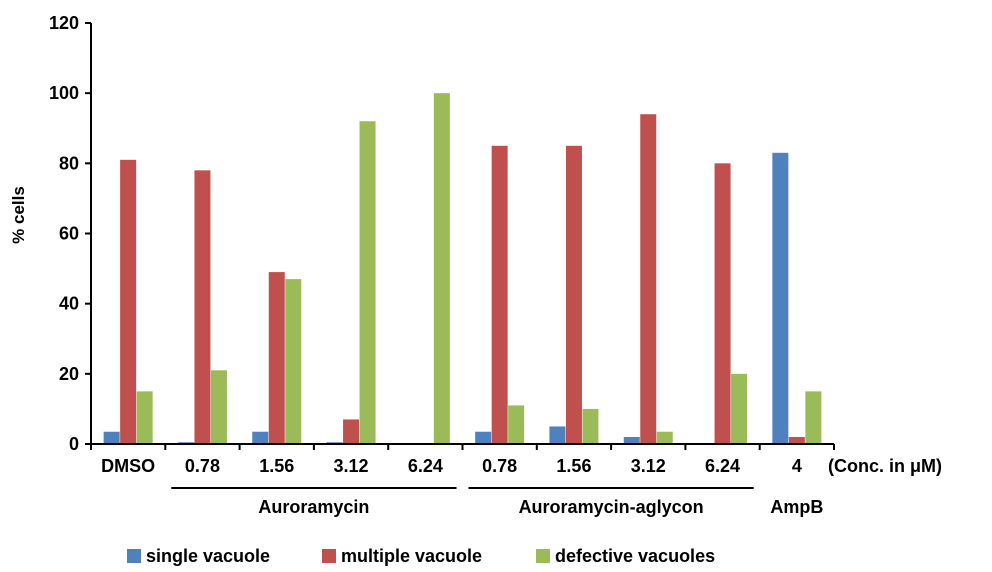 The image size is (992, 572). Describe the element at coordinates (313, 507) in the screenshot. I see `group-label: Auroramycin` at that location.